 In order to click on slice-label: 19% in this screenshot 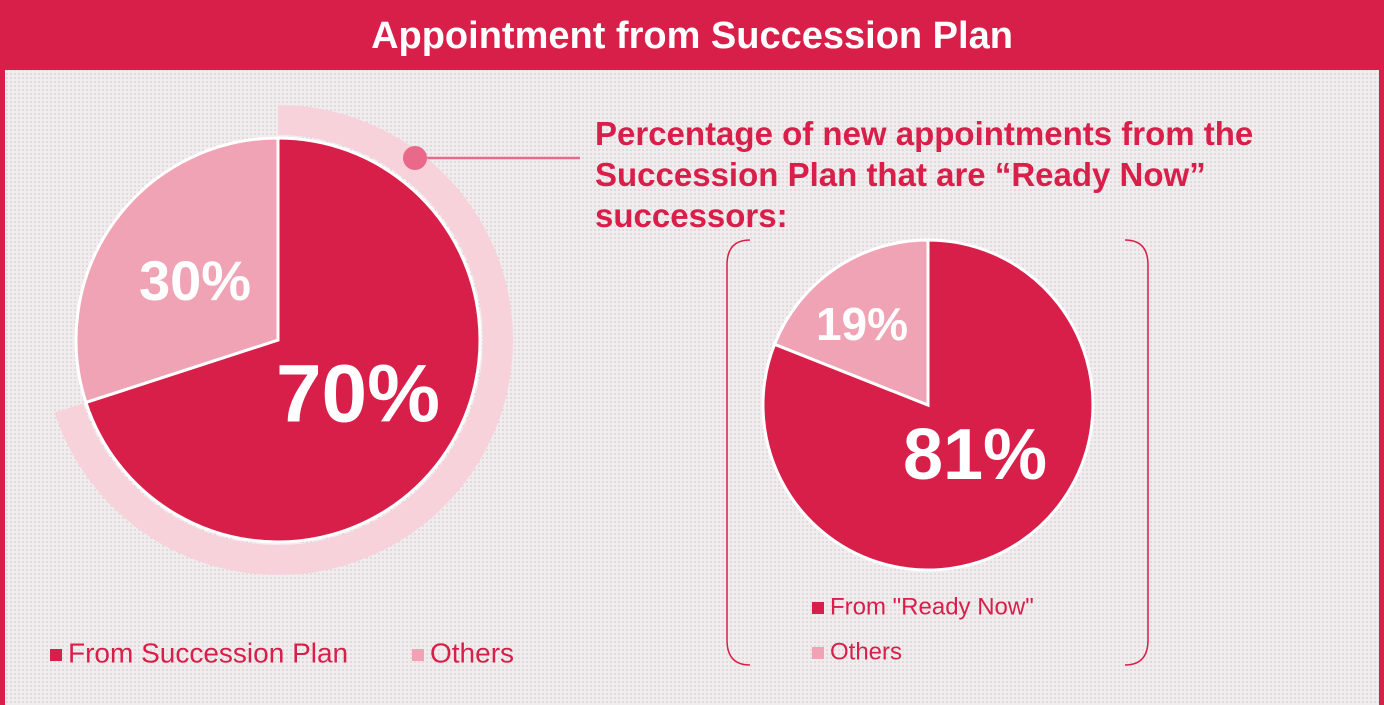, I will do `click(862, 324)`.